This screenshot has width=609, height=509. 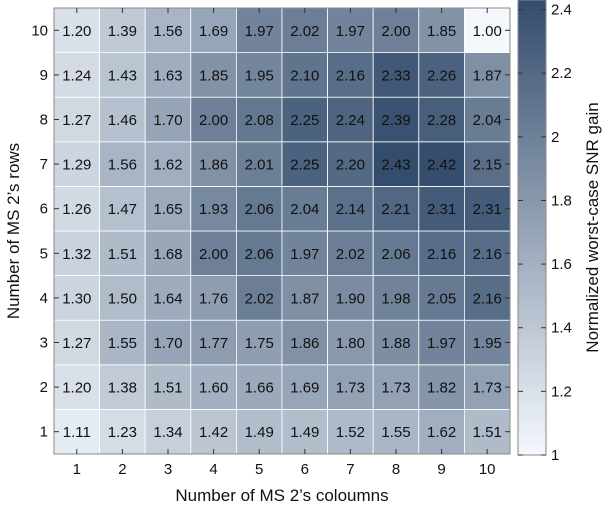 What do you see at coordinates (213, 119) in the screenshot?
I see `heatmap-cell-r8-c4` at bounding box center [213, 119].